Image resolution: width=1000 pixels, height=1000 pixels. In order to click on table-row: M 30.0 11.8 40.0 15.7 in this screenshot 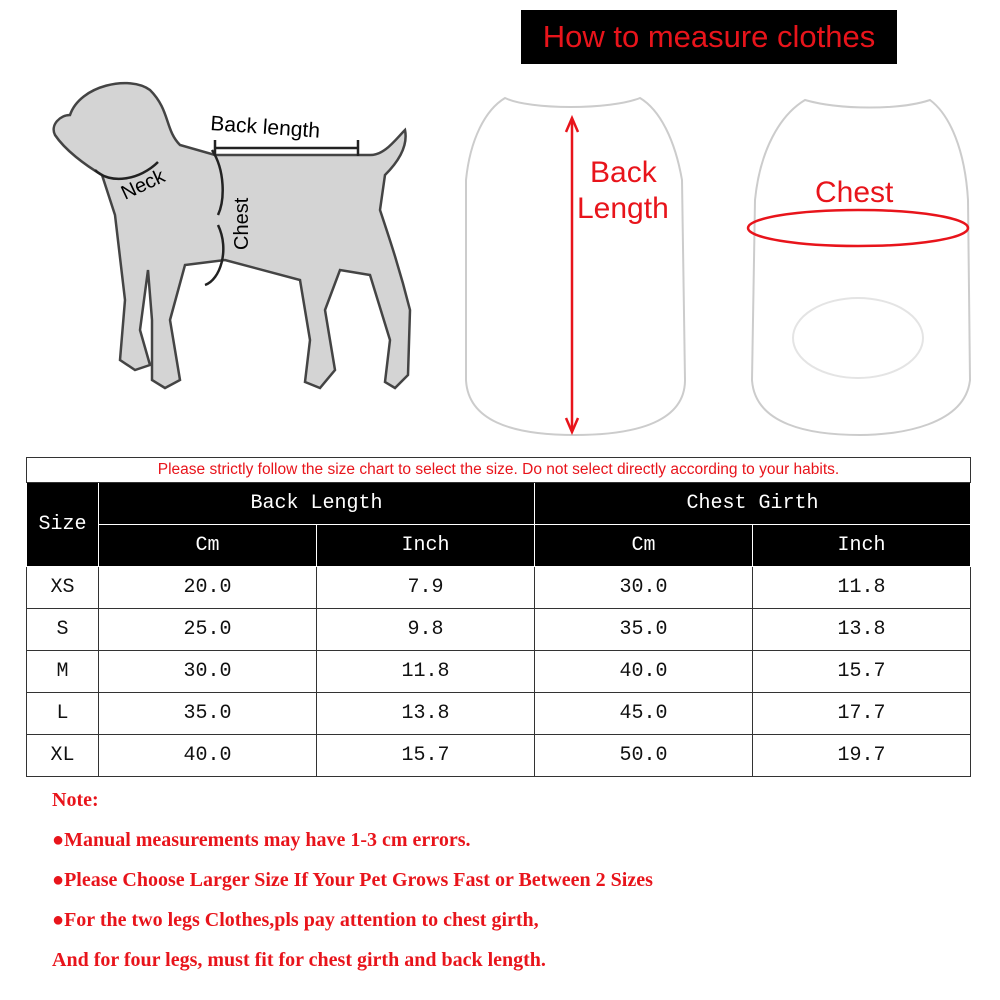, I will do `click(499, 671)`.